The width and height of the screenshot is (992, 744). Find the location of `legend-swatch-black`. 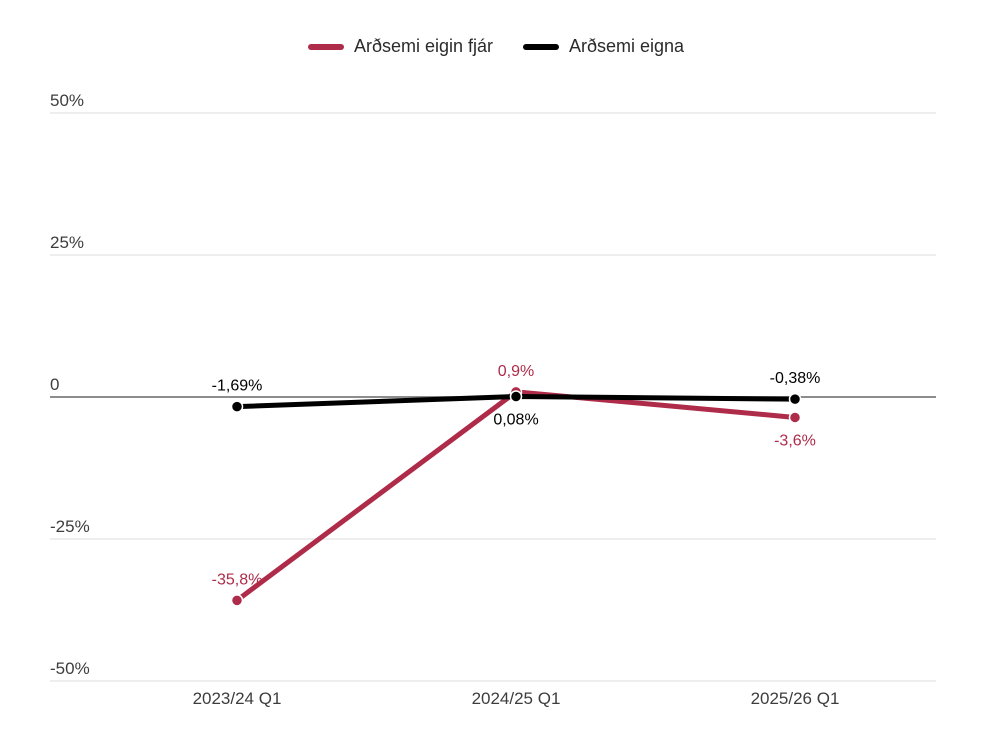

legend-swatch-black is located at coordinates (541, 46).